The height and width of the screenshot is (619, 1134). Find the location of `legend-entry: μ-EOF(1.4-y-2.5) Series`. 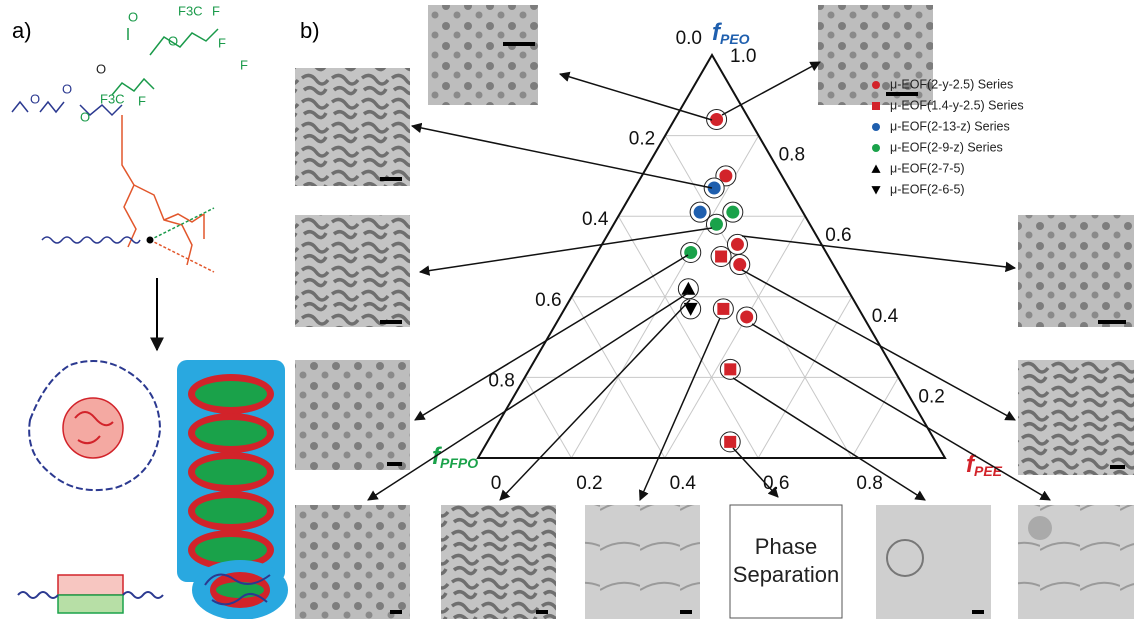

legend-entry: μ-EOF(1.4-y-2.5) Series is located at coordinates (957, 105).